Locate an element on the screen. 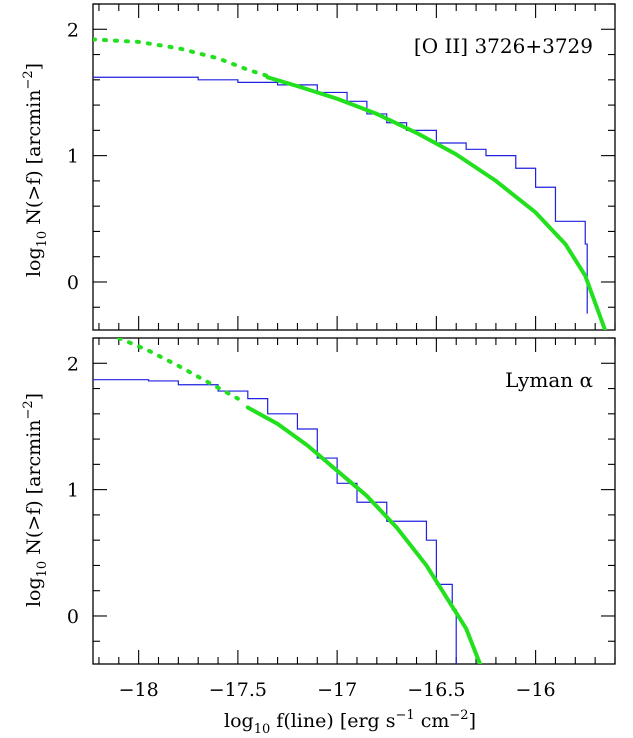 This screenshot has width=633, height=738. x-tick-label: −17.5 is located at coordinates (238, 690).